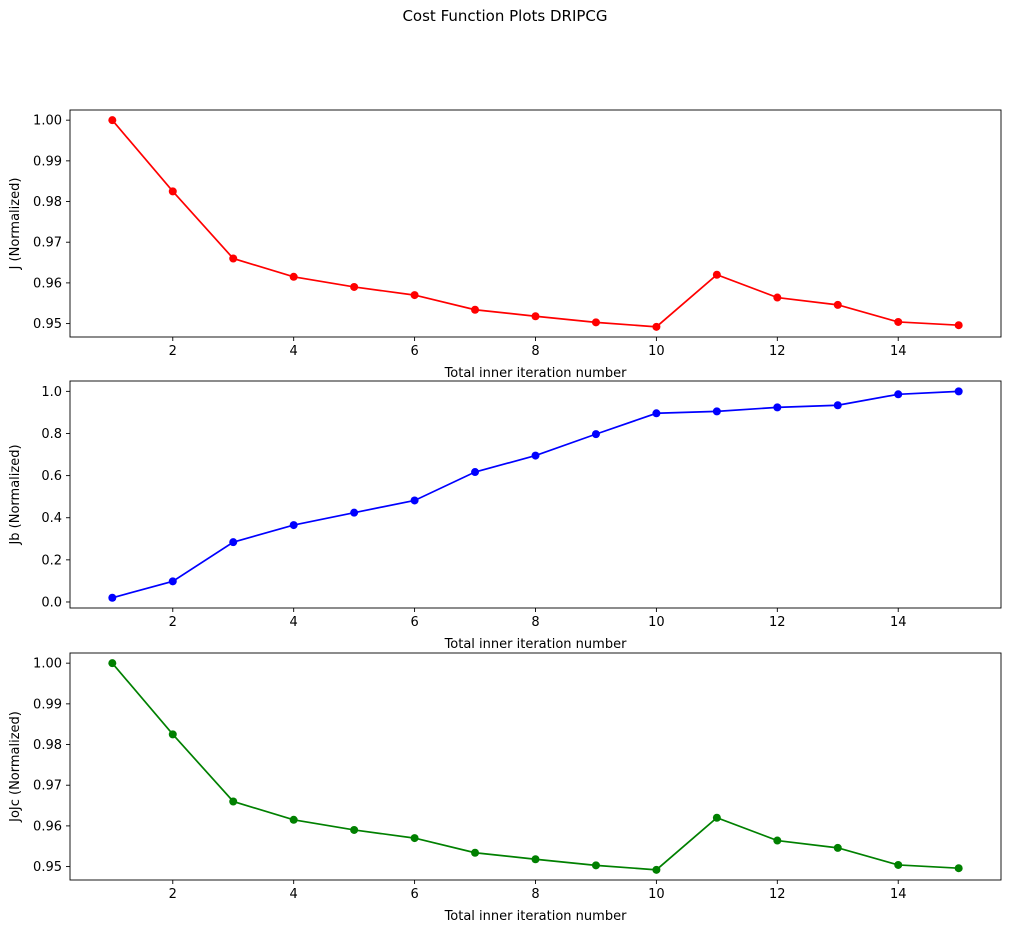 This screenshot has width=1010, height=933. I want to click on y-tick-label: 0.8, so click(51, 434).